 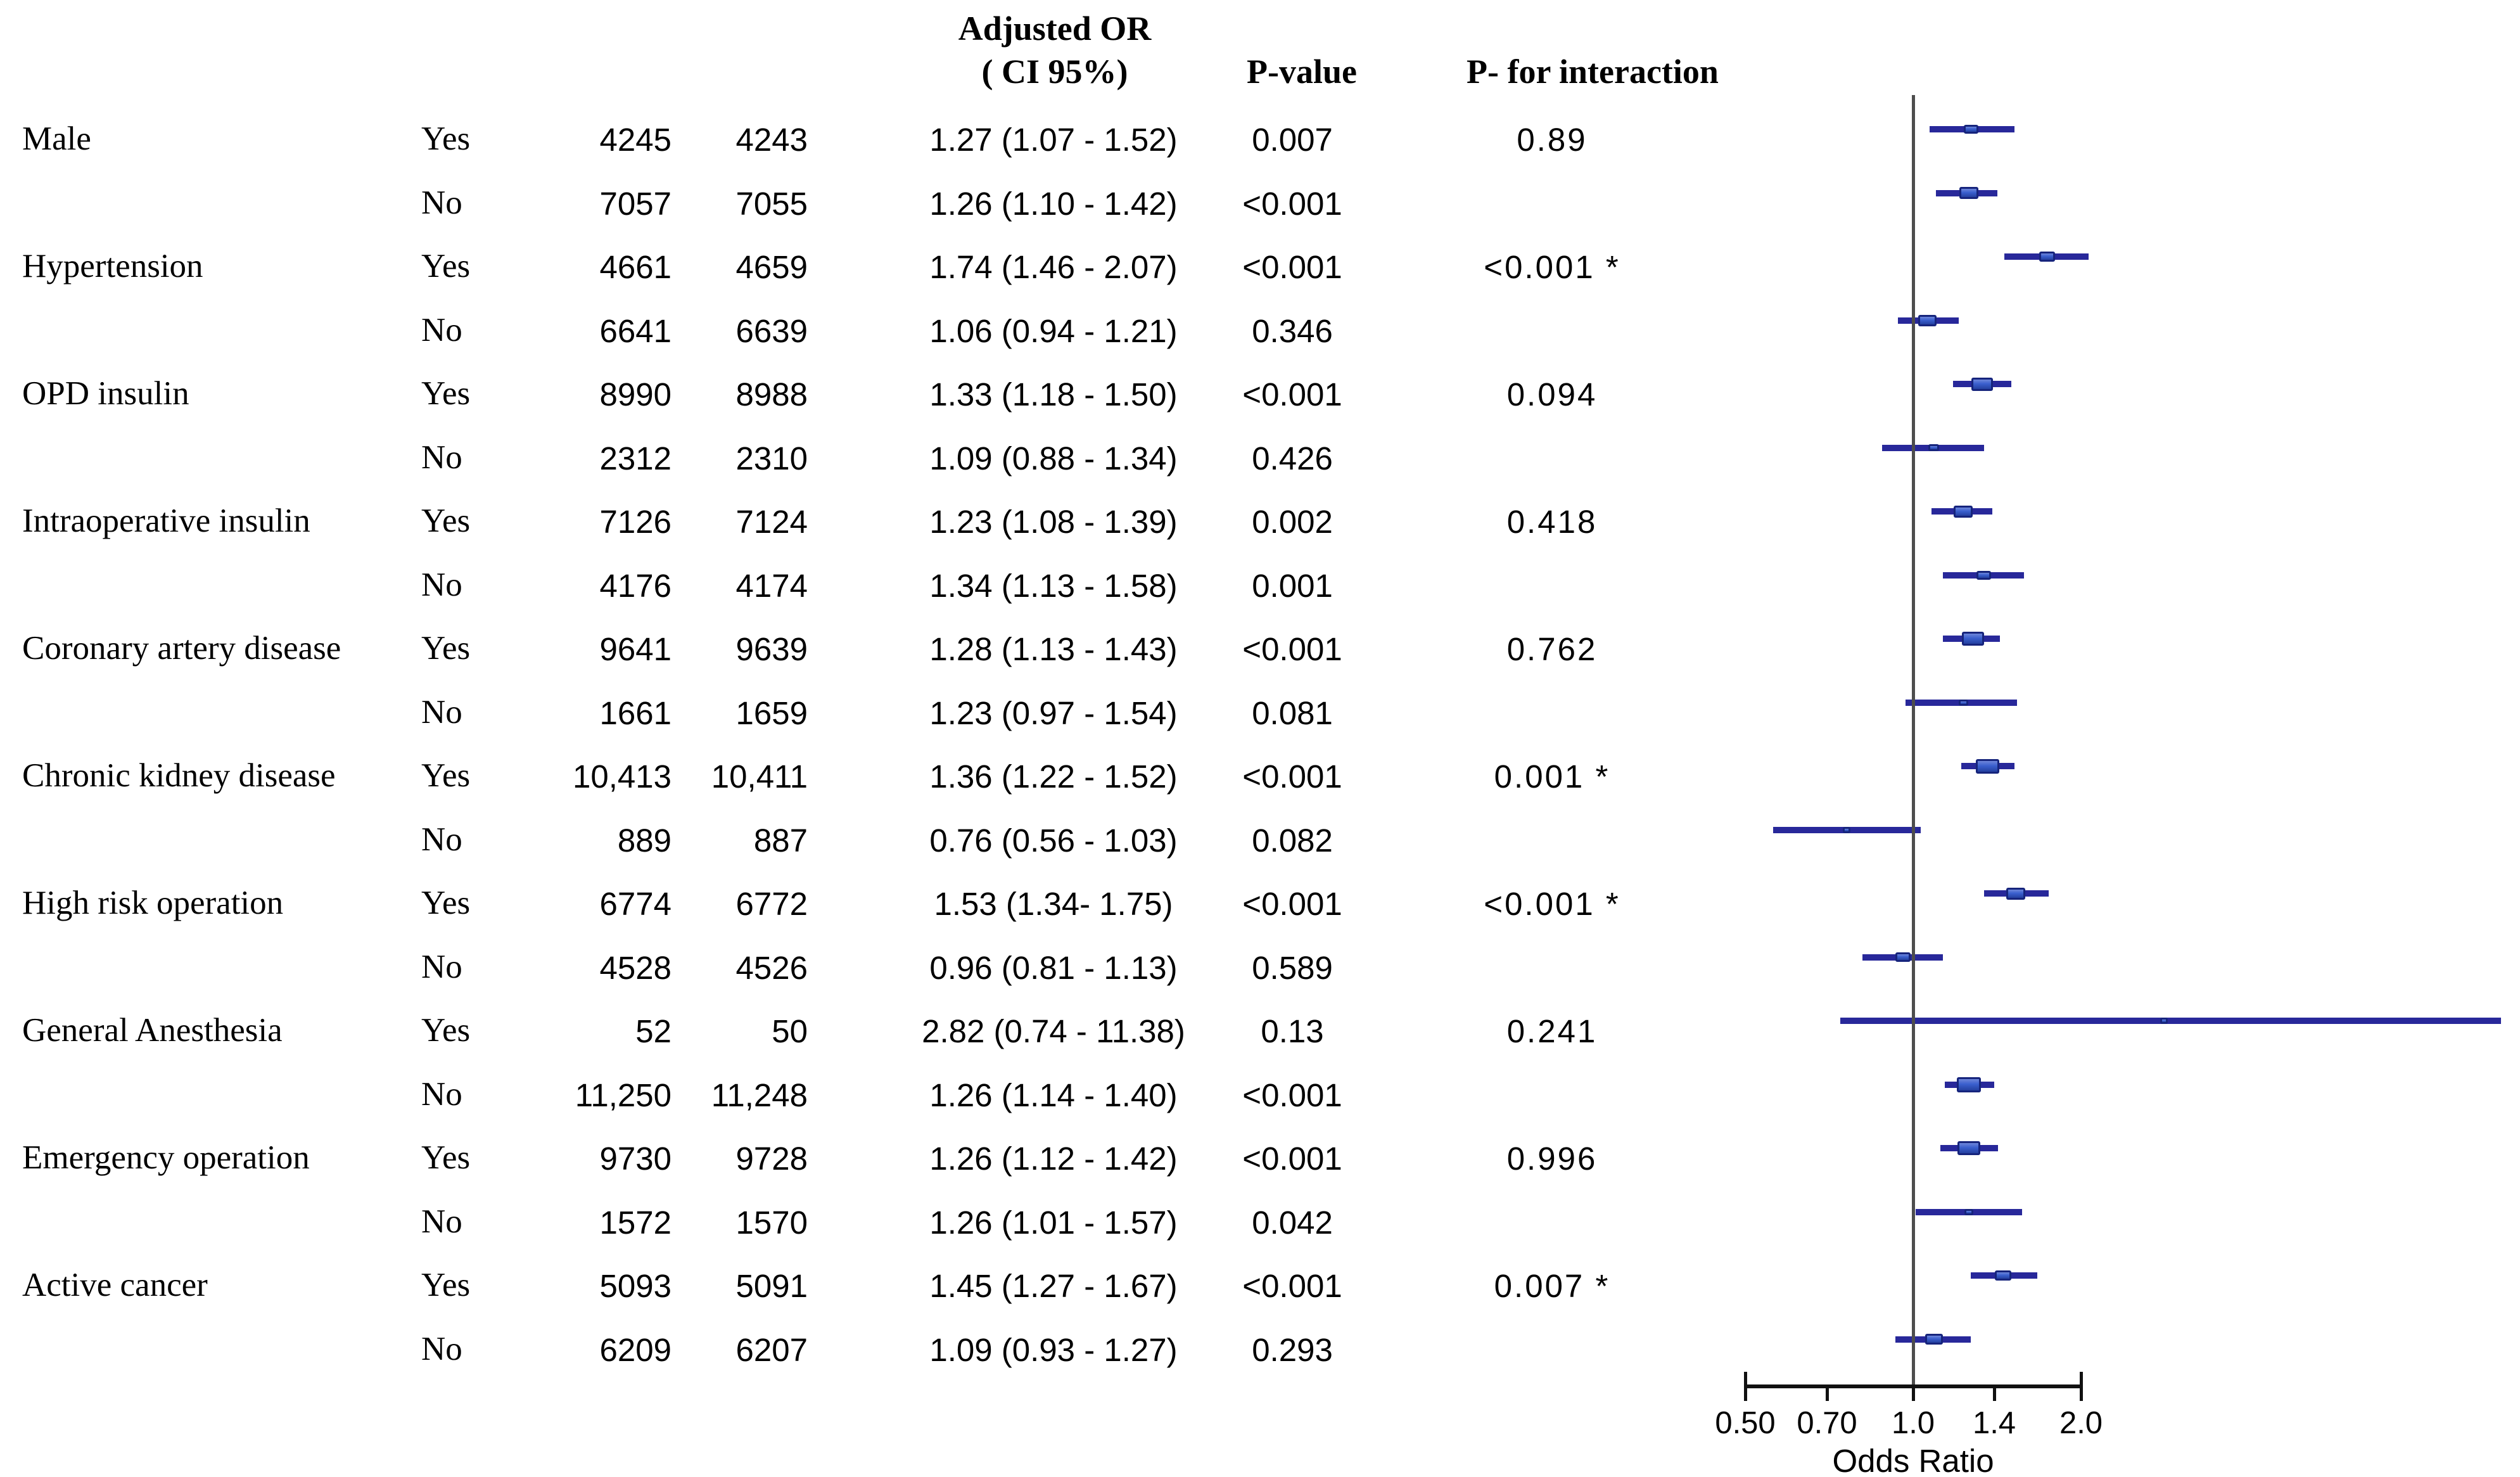 What do you see at coordinates (1593, 72) in the screenshot?
I see `header-p-interaction: P- for interaction` at bounding box center [1593, 72].